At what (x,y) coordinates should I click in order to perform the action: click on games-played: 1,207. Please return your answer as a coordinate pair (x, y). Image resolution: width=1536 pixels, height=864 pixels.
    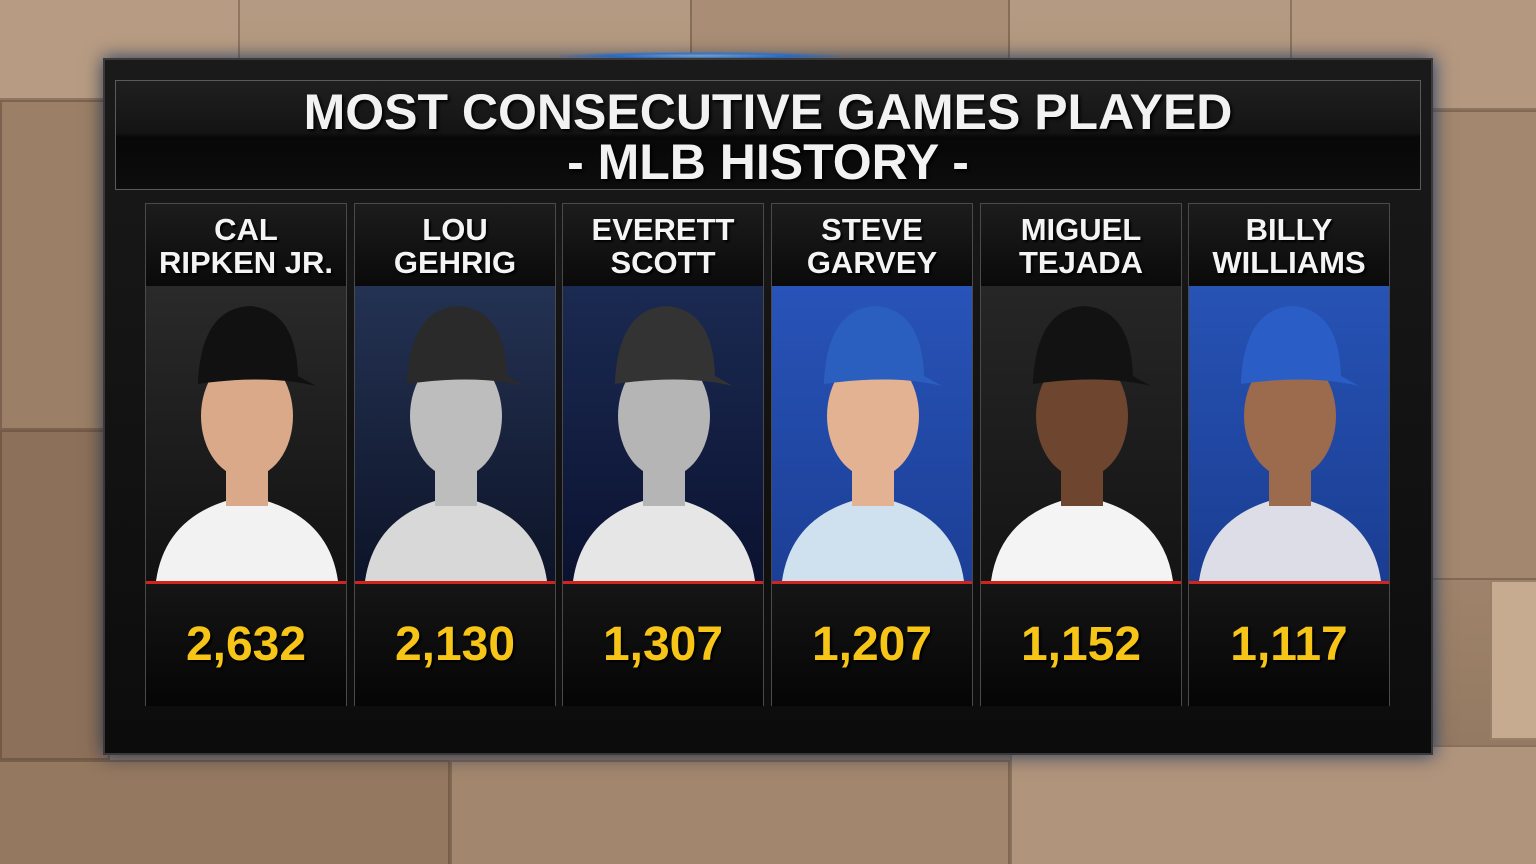
    Looking at the image, I should click on (872, 645).